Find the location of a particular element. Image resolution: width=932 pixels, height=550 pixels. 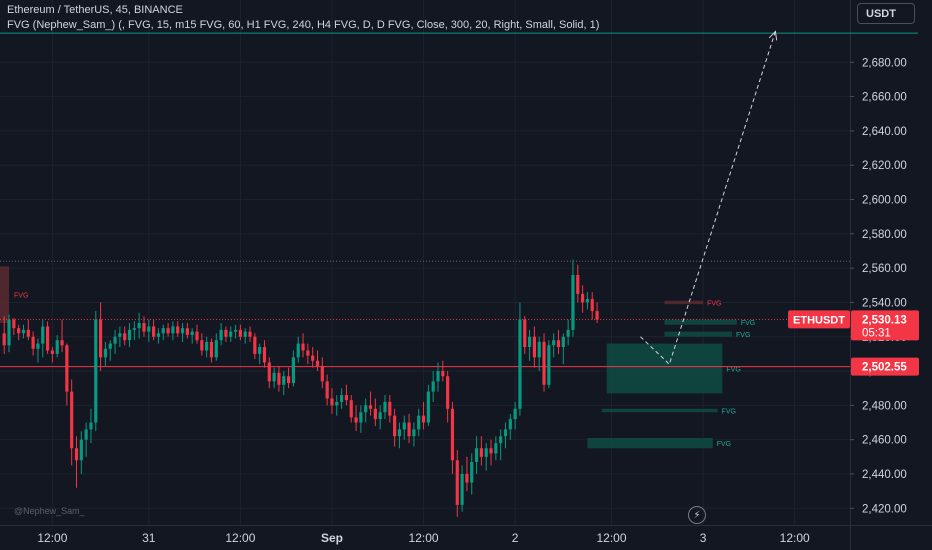

time-axis: 12:00 31 12:00 Sep 12:00 2 12:00 3 12:00 is located at coordinates (423, 538).